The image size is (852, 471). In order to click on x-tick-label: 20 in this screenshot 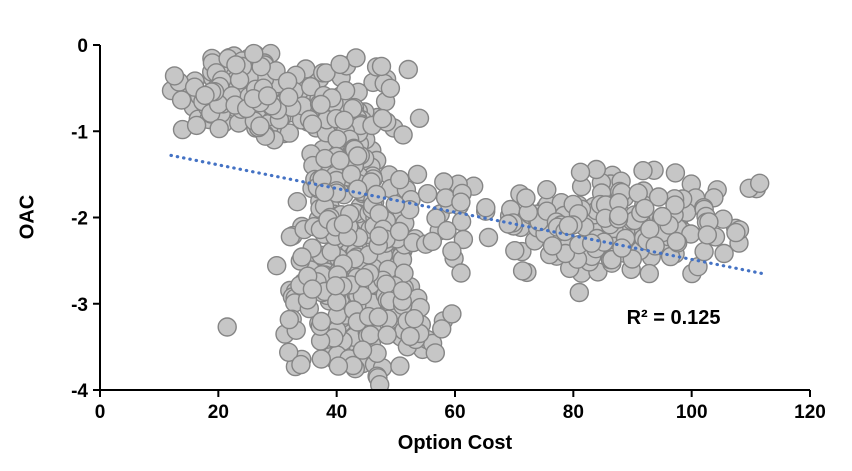, I will do `click(218, 412)`.